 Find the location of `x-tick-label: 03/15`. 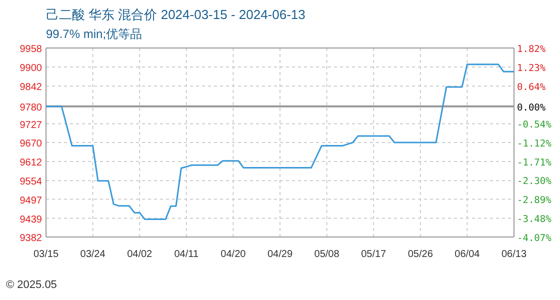

x-tick-label: 03/15 is located at coordinates (46, 254).